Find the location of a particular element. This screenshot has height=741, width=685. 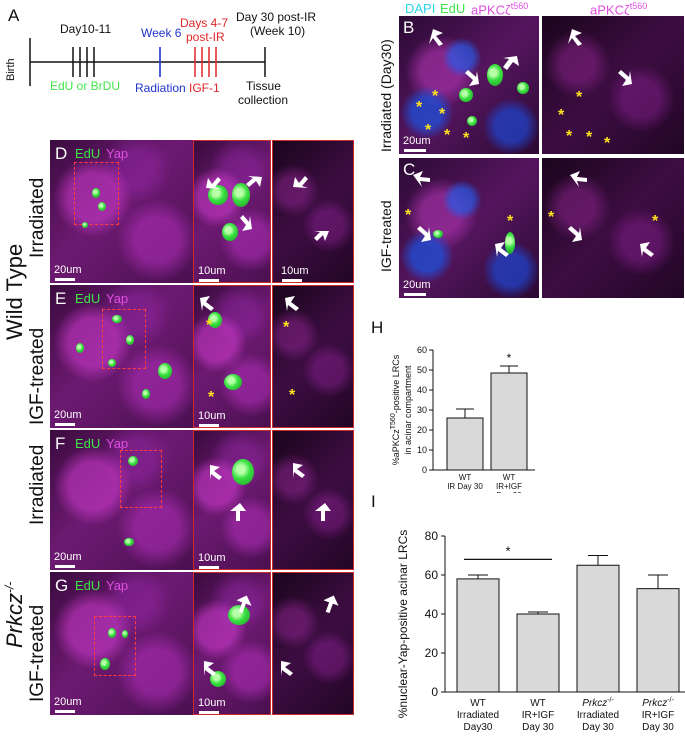

timeline-postir-label: post-IR is located at coordinates (205, 37).